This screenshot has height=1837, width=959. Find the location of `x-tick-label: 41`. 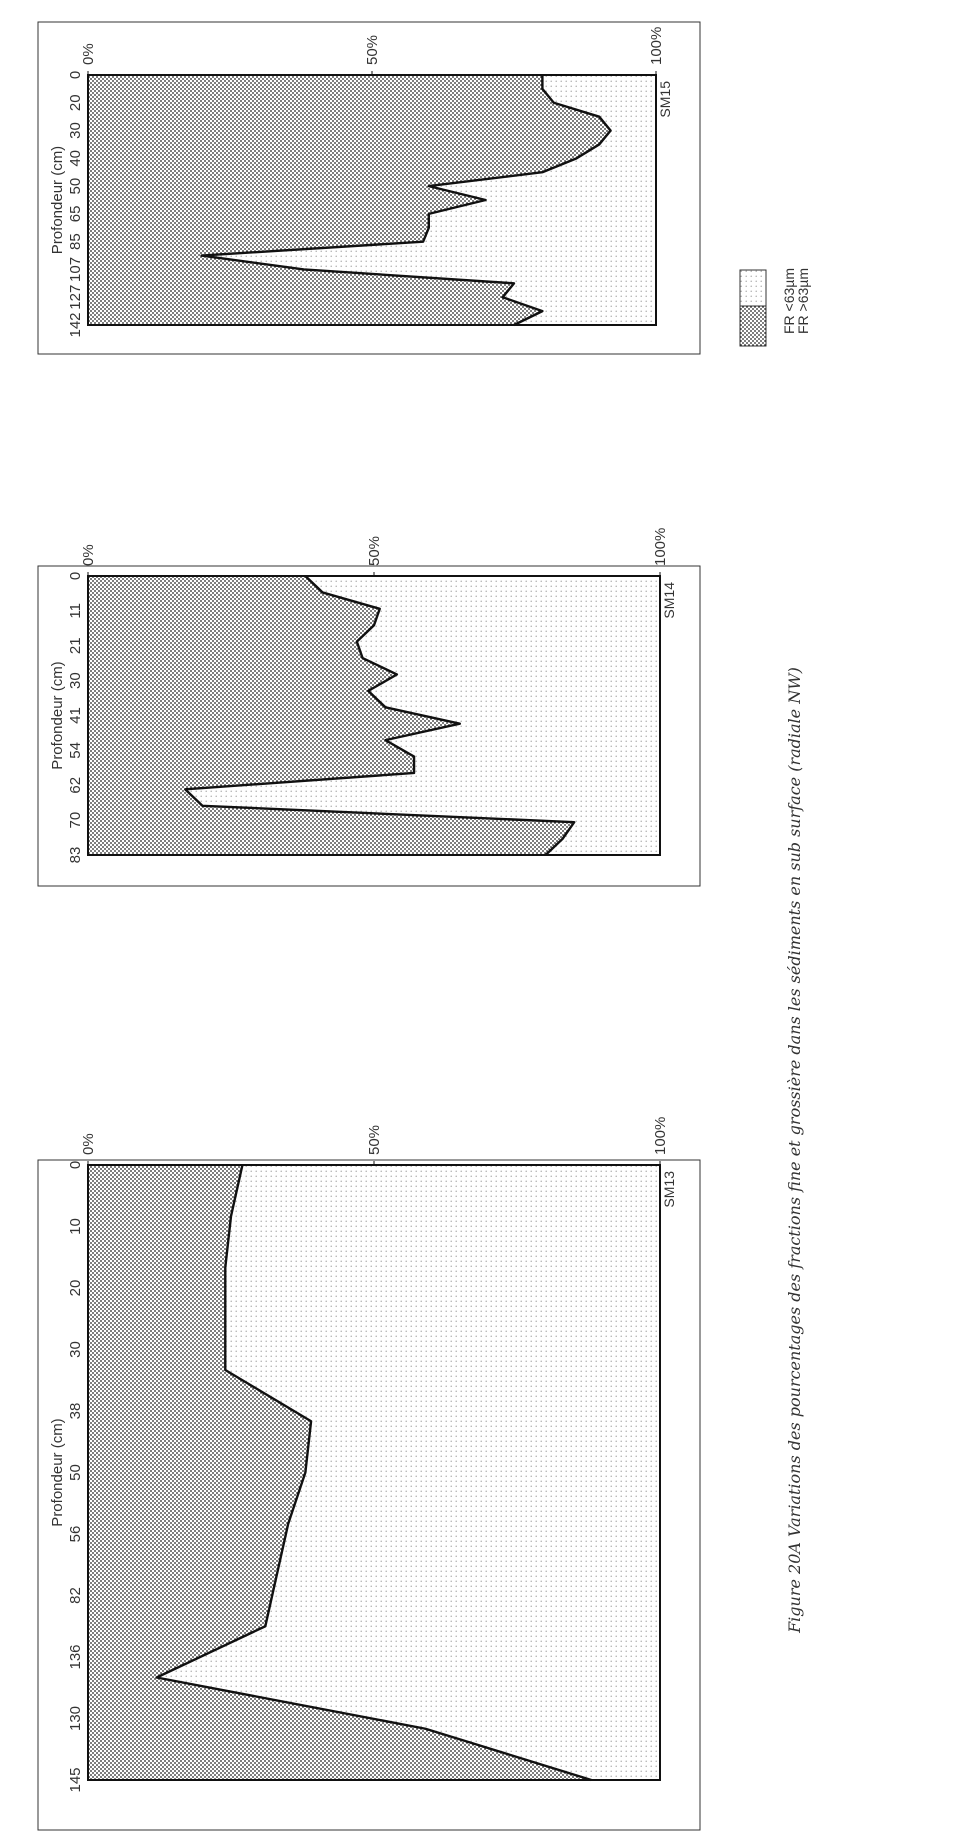

x-tick-label: 41 is located at coordinates (75, 715).